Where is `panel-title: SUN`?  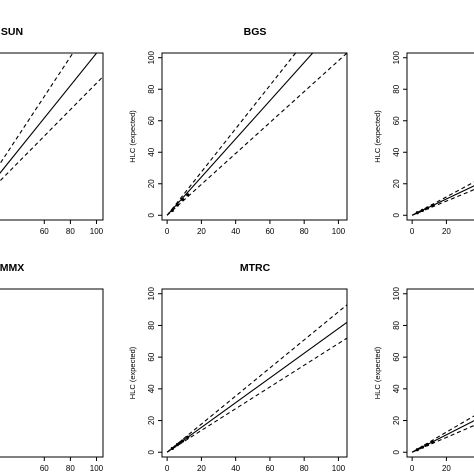 panel-title: SUN is located at coordinates (12, 32).